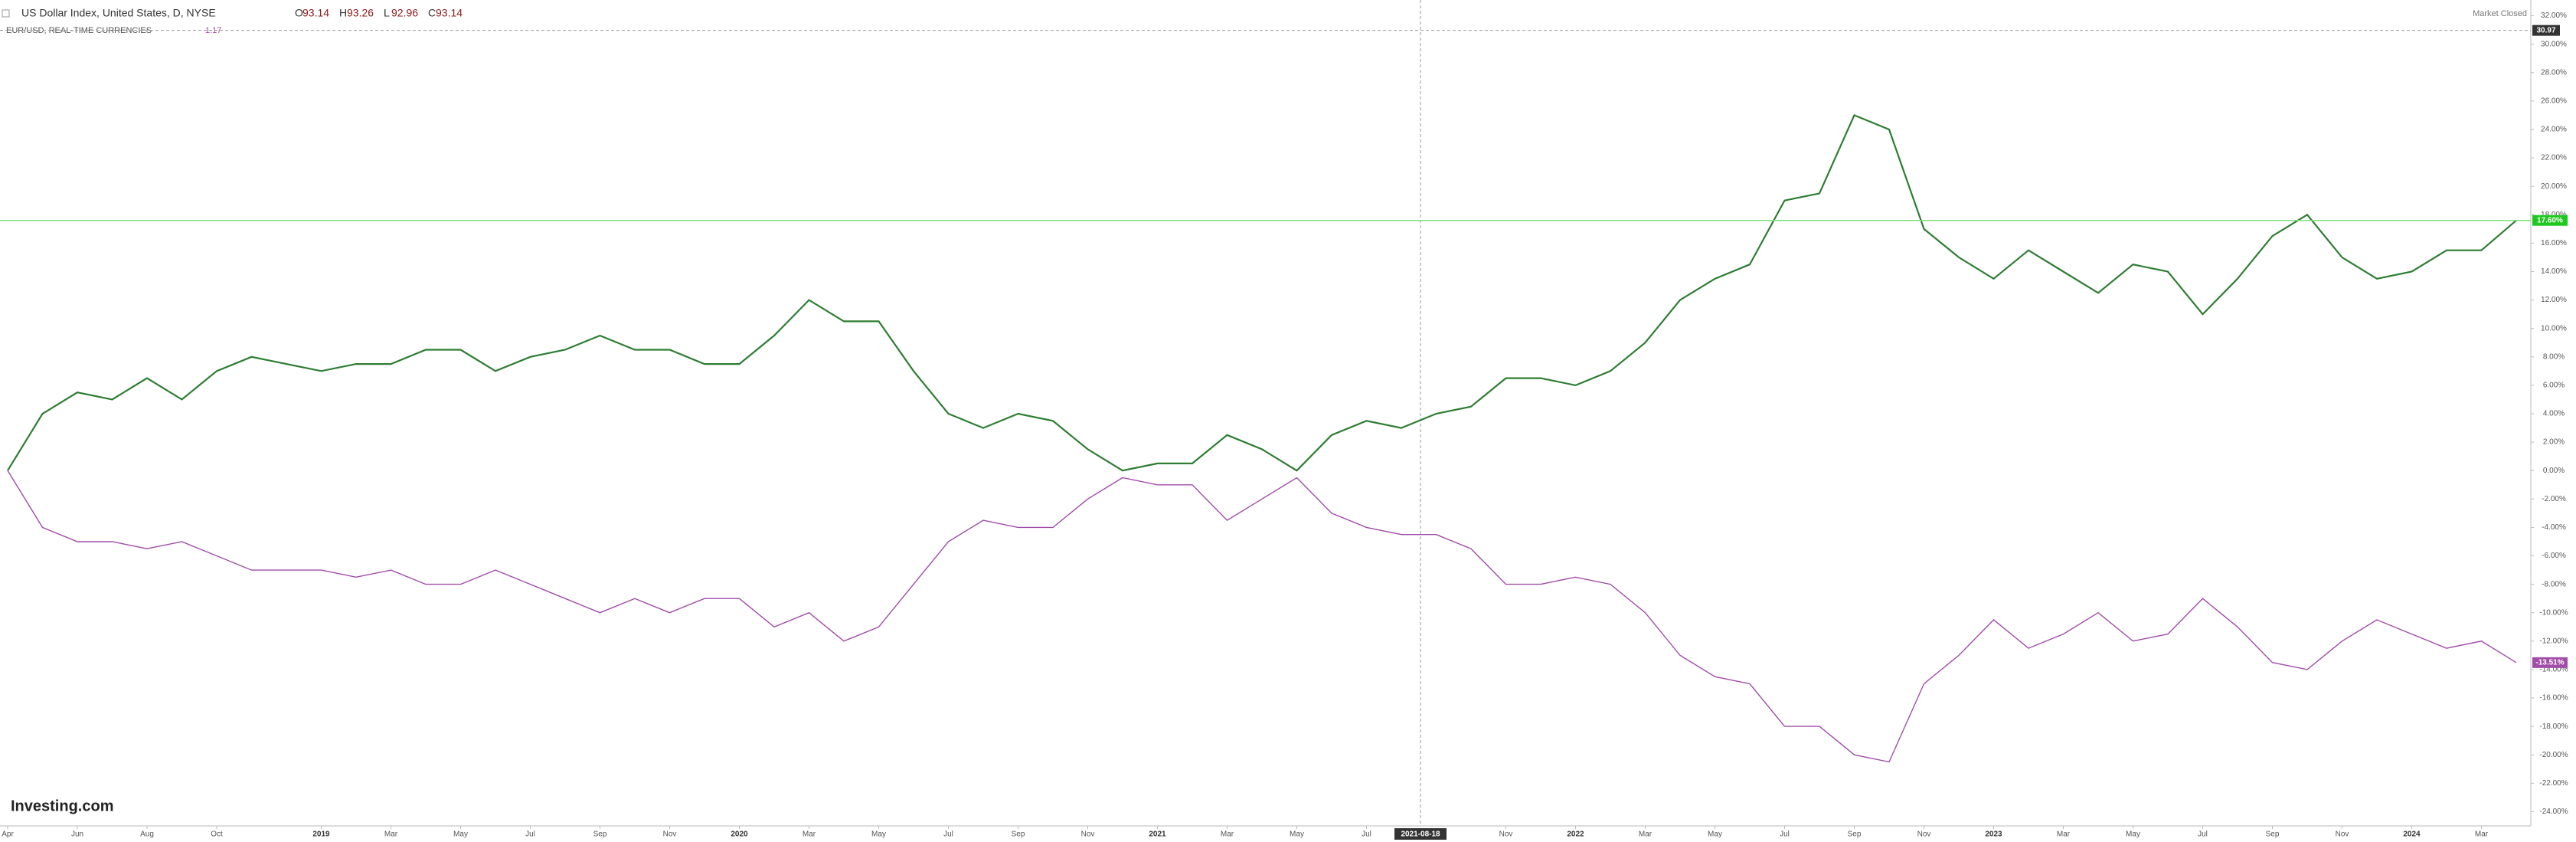  Describe the element at coordinates (387, 13) in the screenshot. I see `ohlc-label: L` at that location.